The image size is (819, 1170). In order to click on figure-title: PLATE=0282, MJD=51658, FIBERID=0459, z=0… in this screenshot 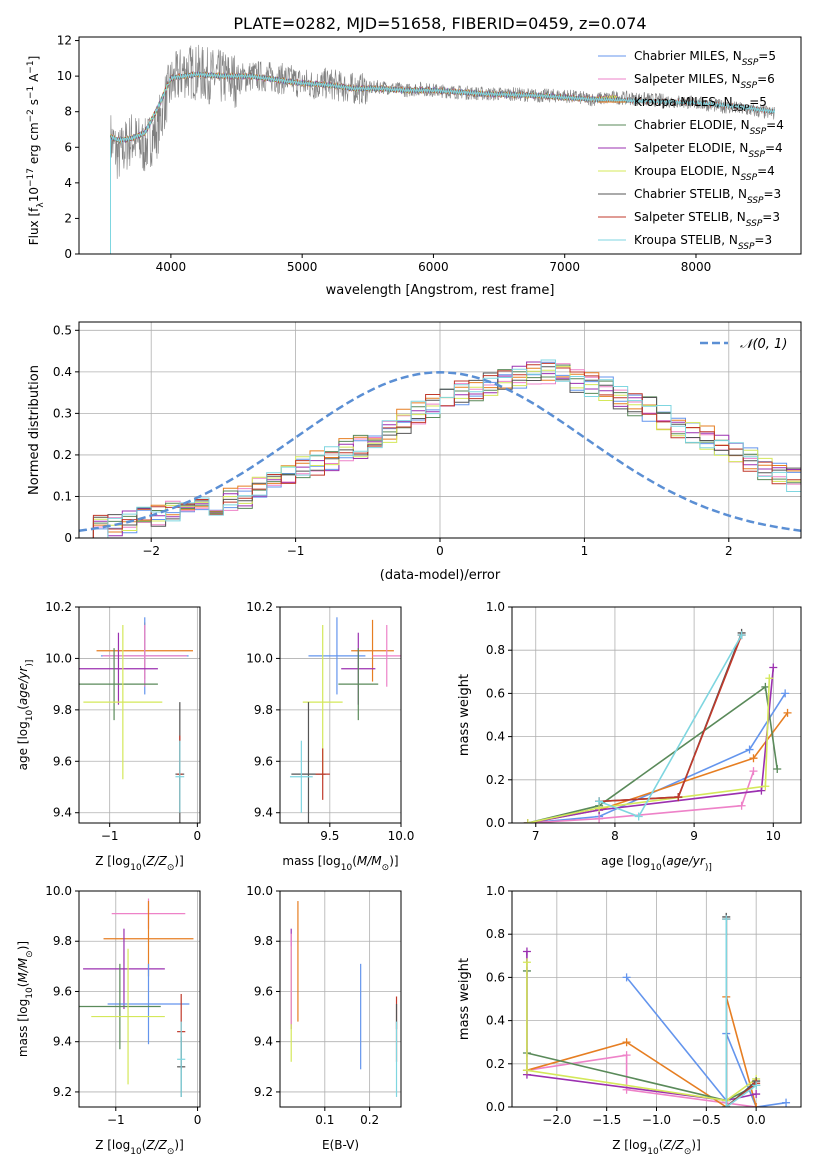, I will do `click(439, 23)`.